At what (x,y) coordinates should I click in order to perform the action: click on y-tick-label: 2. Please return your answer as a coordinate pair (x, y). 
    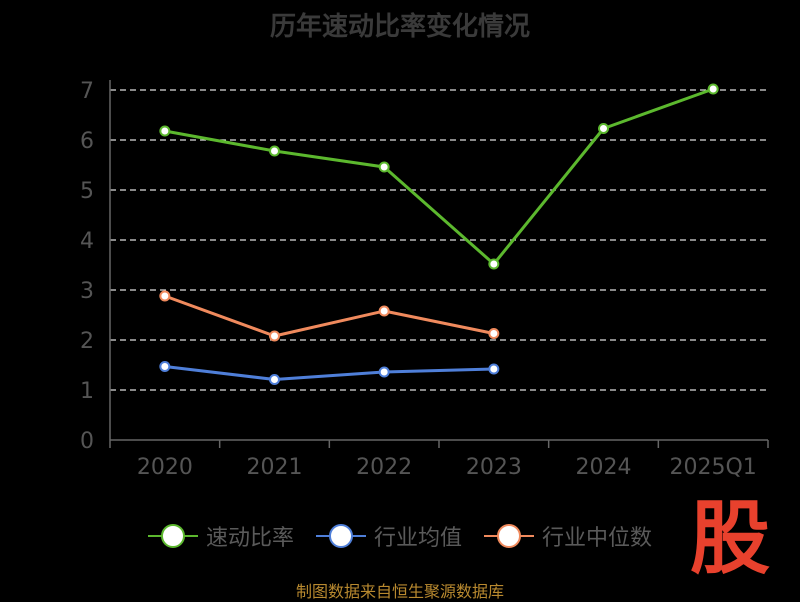
    Looking at the image, I should click on (87, 341).